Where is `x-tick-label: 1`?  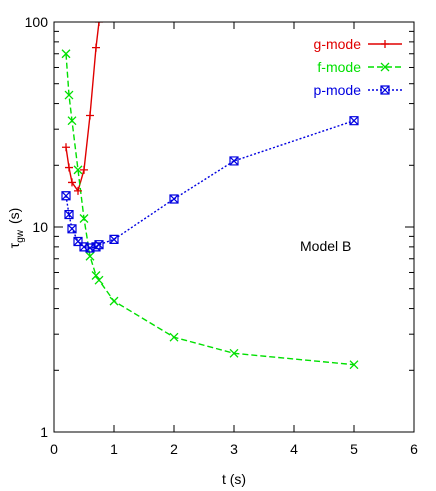 x-tick-label: 1 is located at coordinates (114, 449).